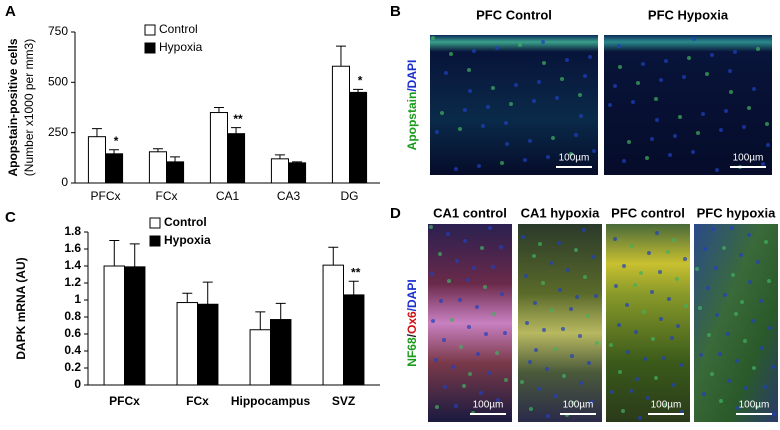 The height and width of the screenshot is (430, 780). Describe the element at coordinates (29, 107) in the screenshot. I see `y-axis-label: (Number x1000 per mm3)` at that location.